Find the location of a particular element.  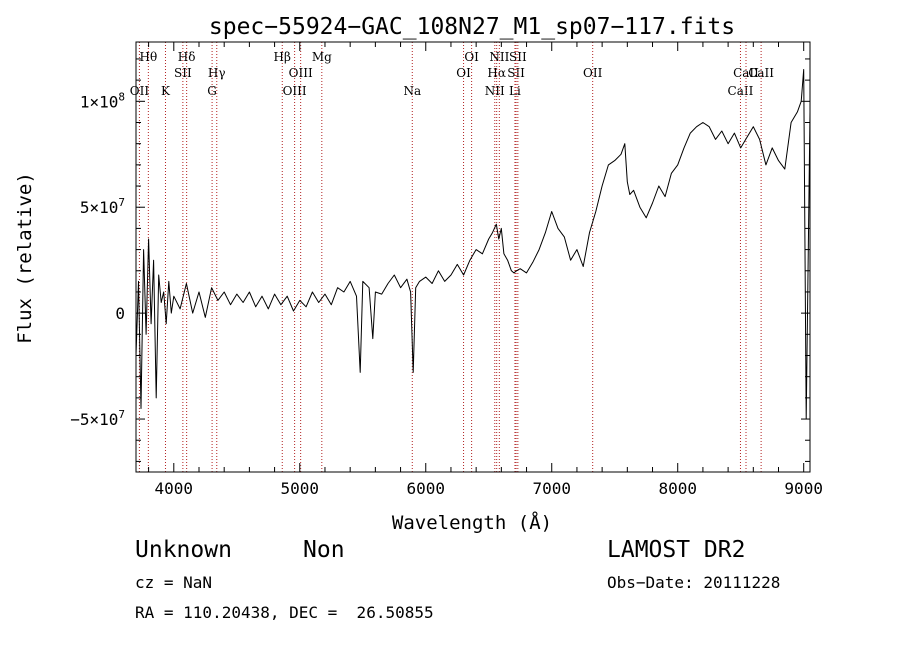

line-marker-label-14: NII is located at coordinates (495, 91).